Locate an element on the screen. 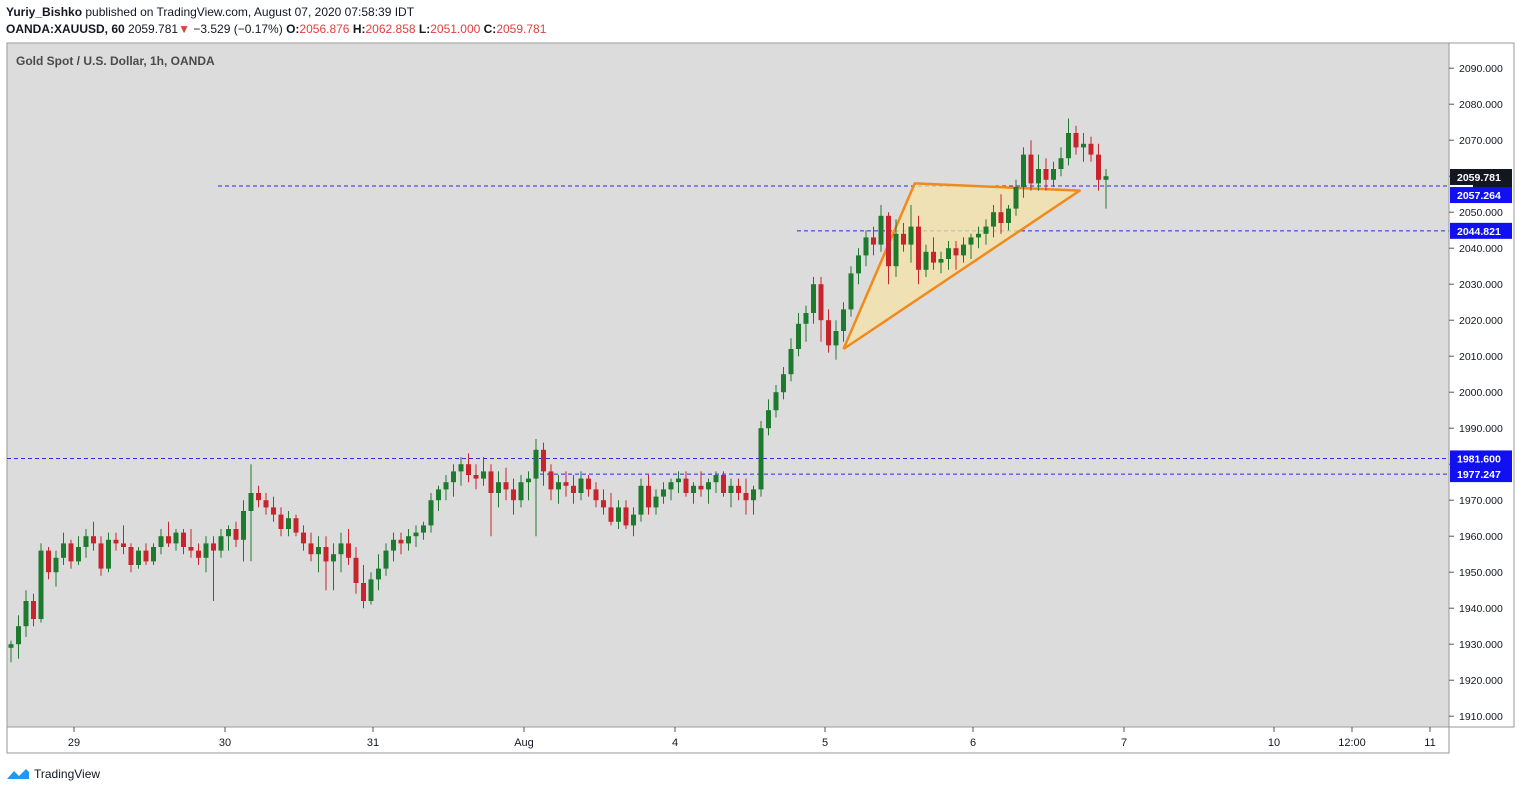 The image size is (1522, 792). author-name: Yuriy_Bishko is located at coordinates (44, 12).